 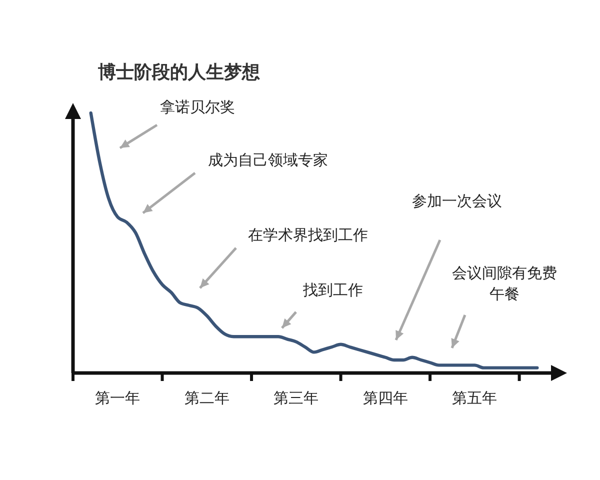 I want to click on annotation: 成为自己领域专家, so click(x=268, y=160).